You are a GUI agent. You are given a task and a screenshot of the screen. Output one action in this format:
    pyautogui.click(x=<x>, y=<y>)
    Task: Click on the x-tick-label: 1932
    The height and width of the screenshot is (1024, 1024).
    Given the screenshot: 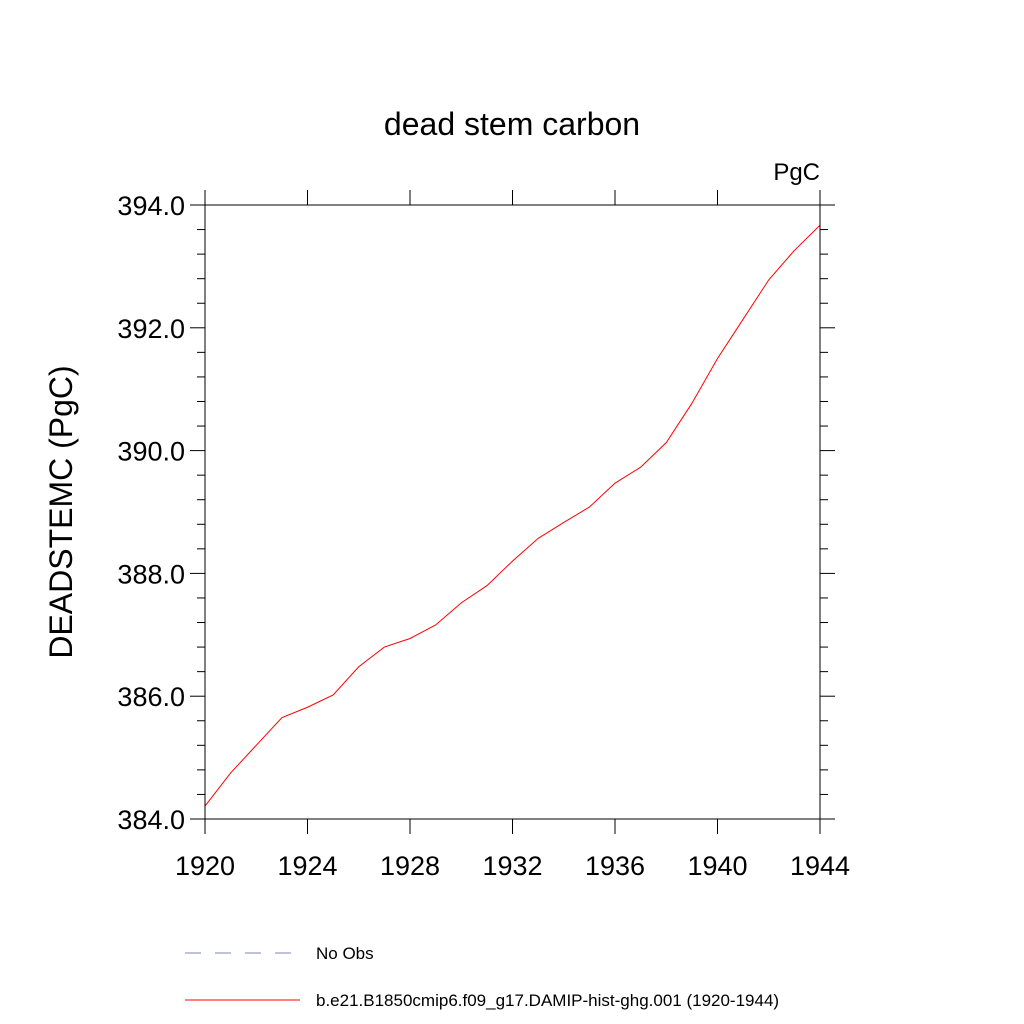 What is the action you would take?
    pyautogui.click(x=512, y=866)
    